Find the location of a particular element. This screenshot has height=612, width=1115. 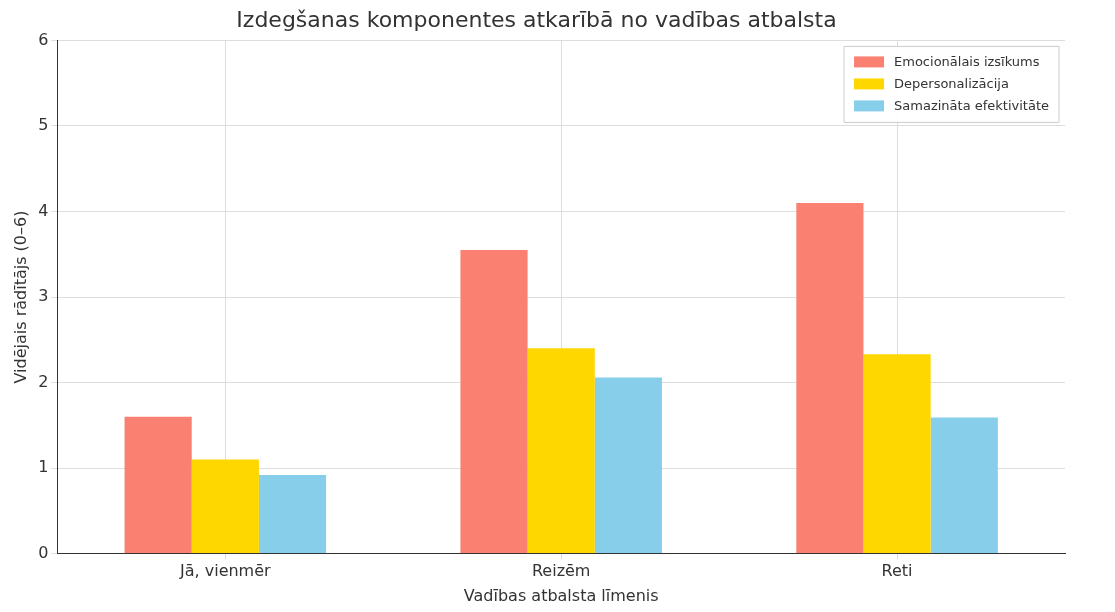

y-tick-label: 6 is located at coordinates (43, 39).